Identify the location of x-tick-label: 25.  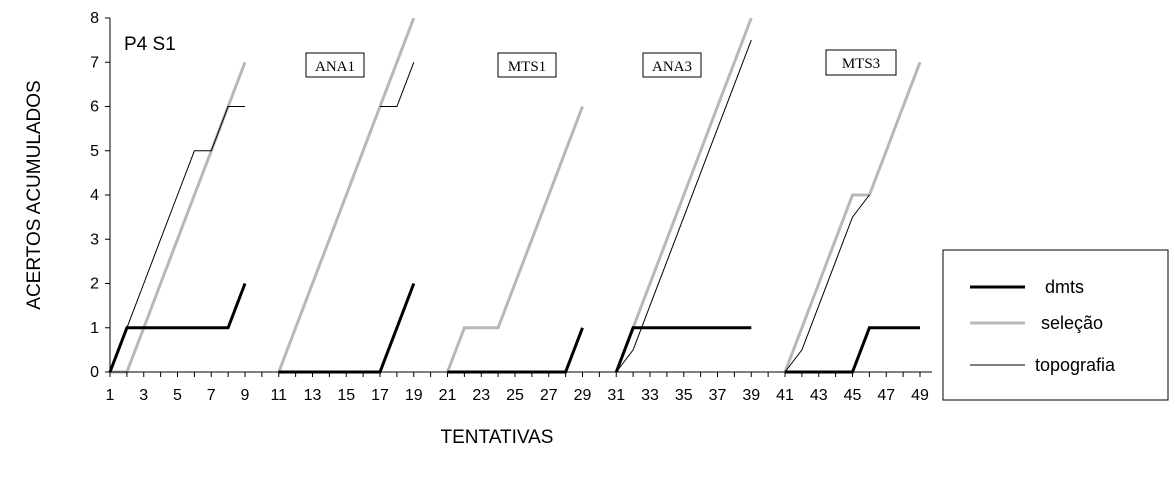
(515, 395).